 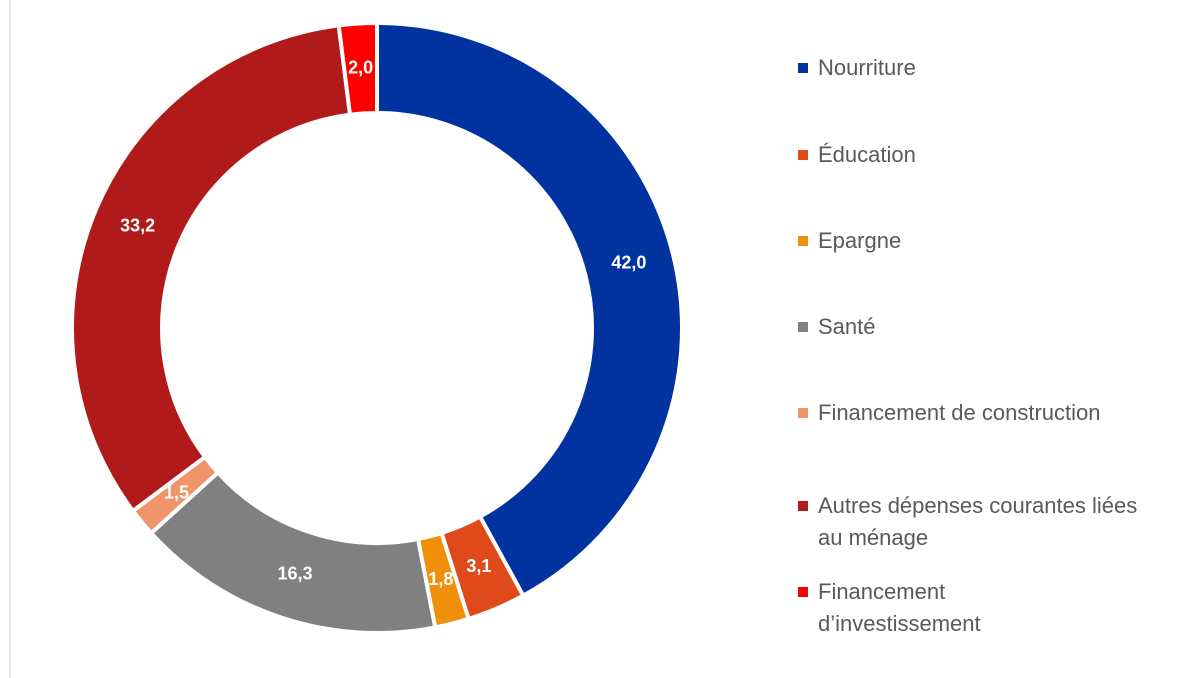 I want to click on data-label: 2,0, so click(x=360, y=67).